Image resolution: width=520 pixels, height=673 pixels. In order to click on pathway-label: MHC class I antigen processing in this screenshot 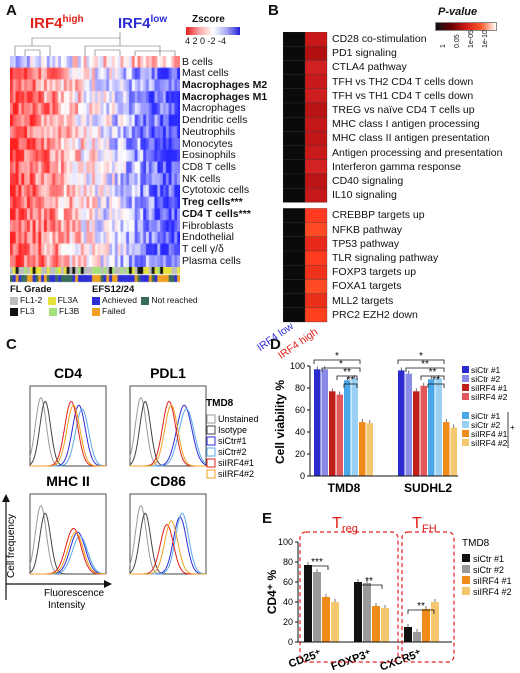, I will do `click(406, 124)`.